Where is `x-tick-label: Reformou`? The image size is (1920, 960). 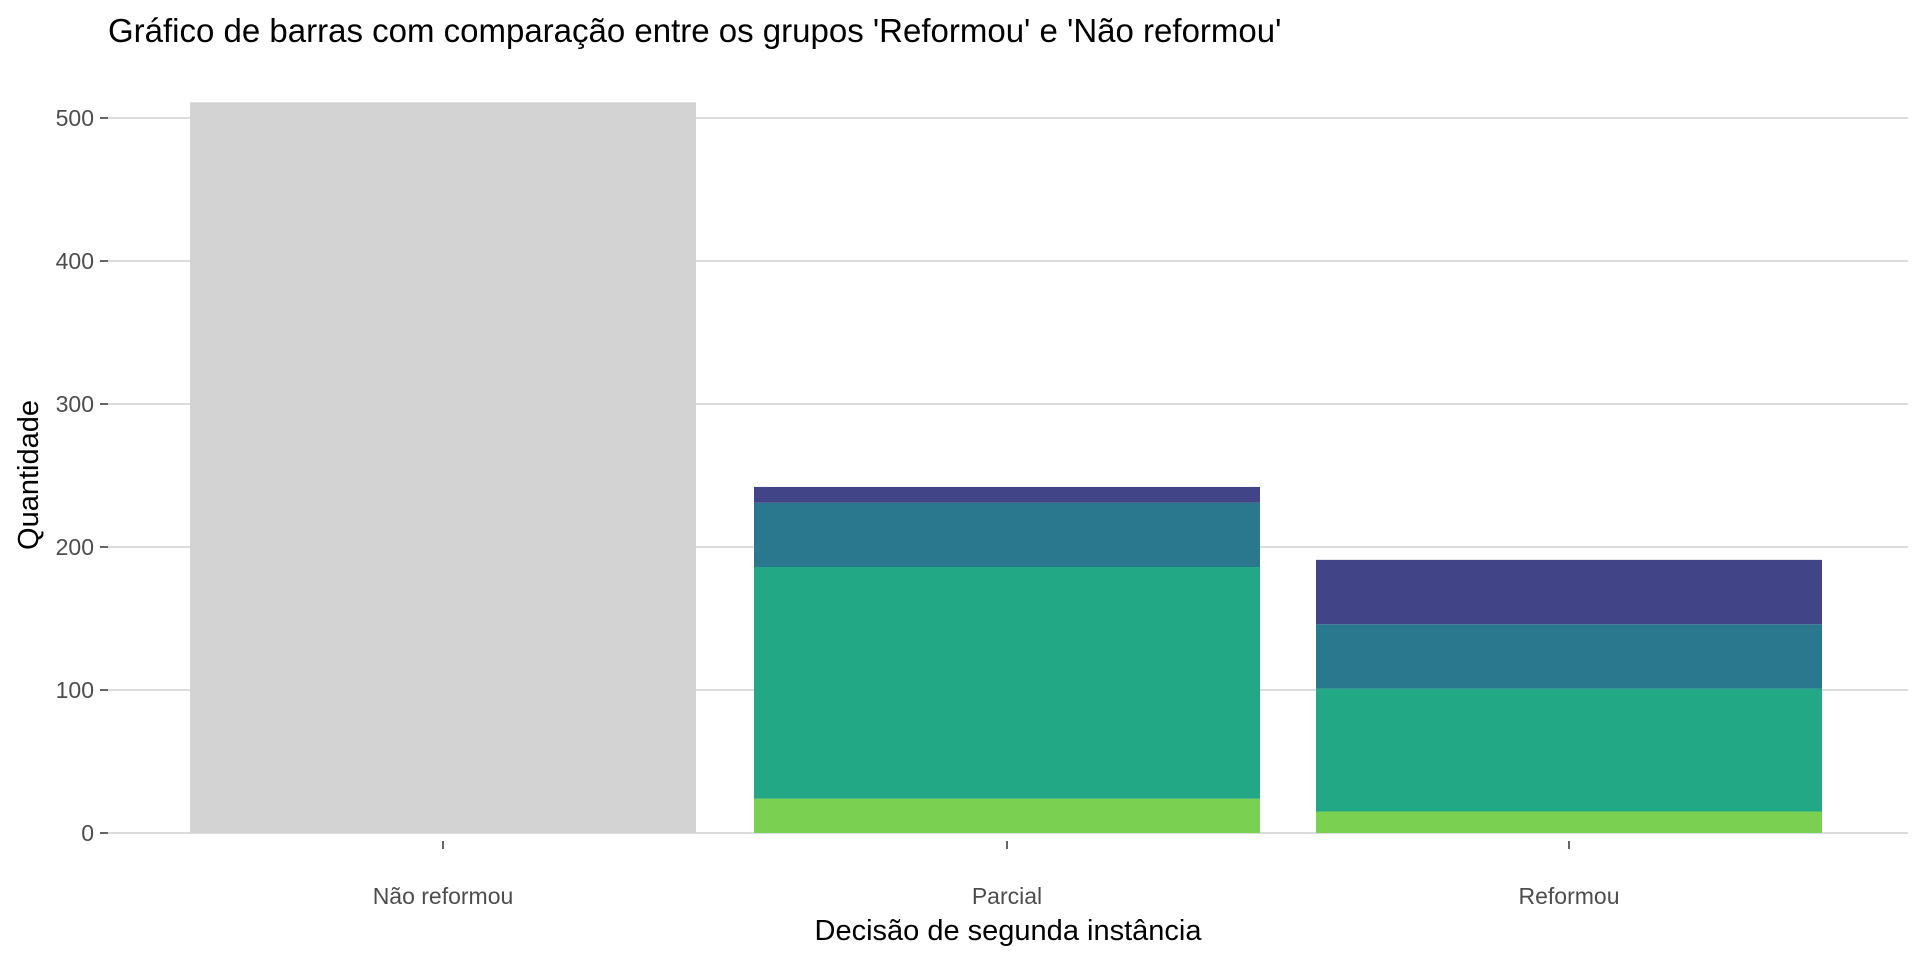
x-tick-label: Reformou is located at coordinates (1569, 896).